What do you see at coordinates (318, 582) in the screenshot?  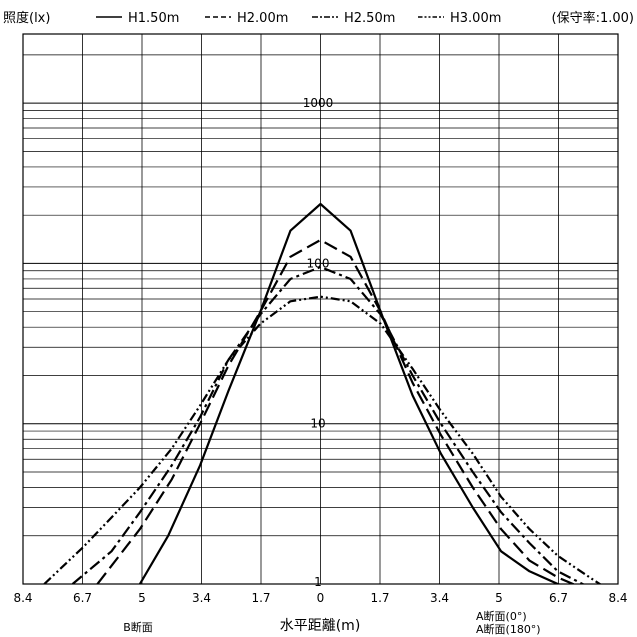 I see `y-tick-label: 1` at bounding box center [318, 582].